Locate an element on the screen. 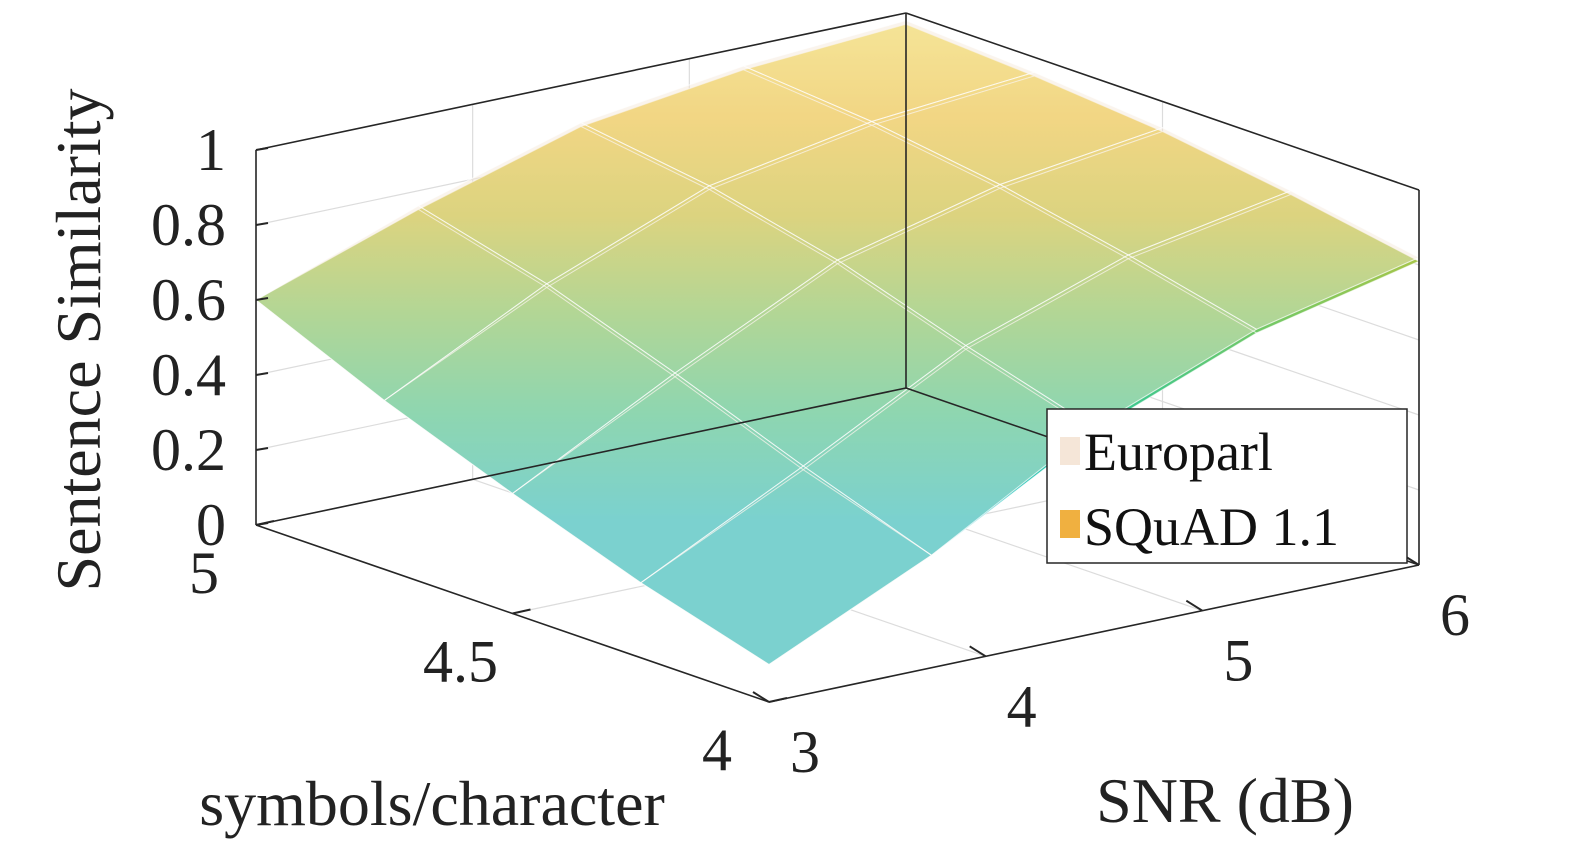 This screenshot has width=1578, height=849. legend-label-europarl: Europarl is located at coordinates (1178, 452).